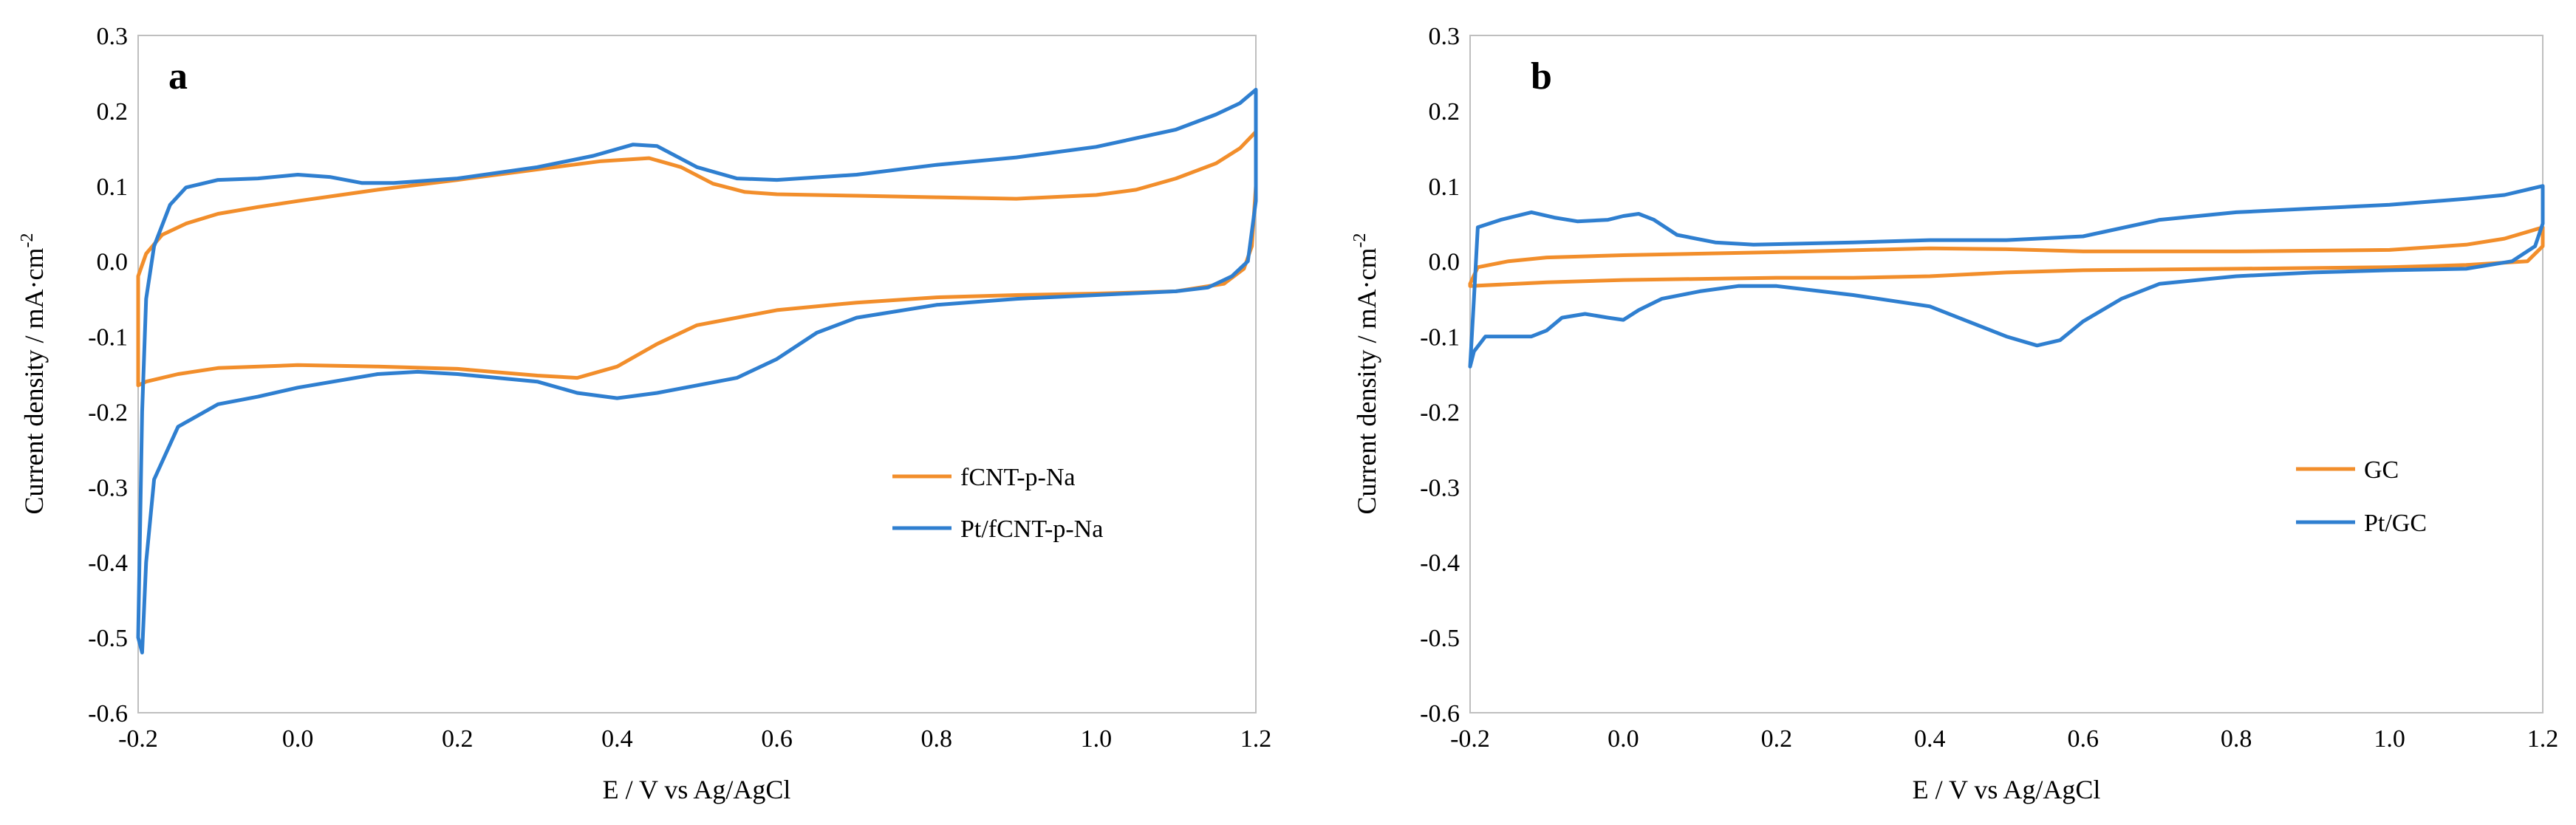  What do you see at coordinates (1541, 76) in the screenshot?
I see `panel-b-letter: b` at bounding box center [1541, 76].